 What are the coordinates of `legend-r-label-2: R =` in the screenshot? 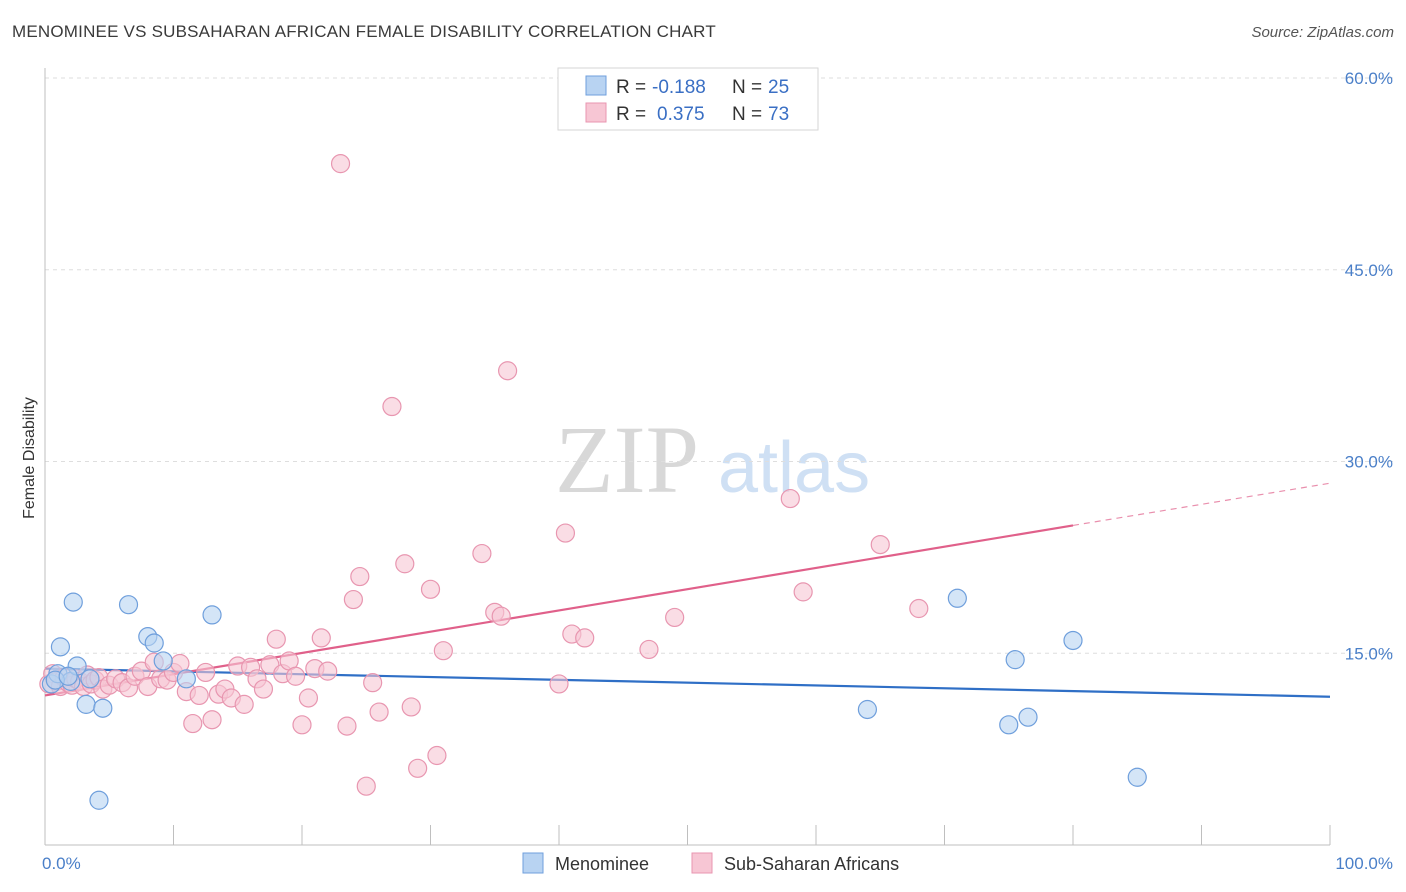 It's located at (631, 114).